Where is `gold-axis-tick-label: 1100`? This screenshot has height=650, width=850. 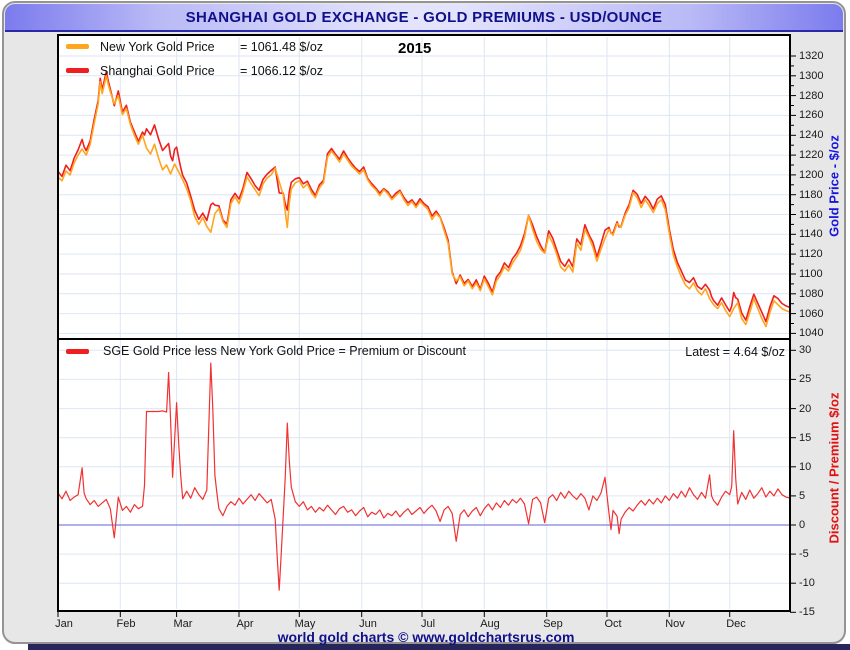
gold-axis-tick-label: 1100 is located at coordinates (811, 274).